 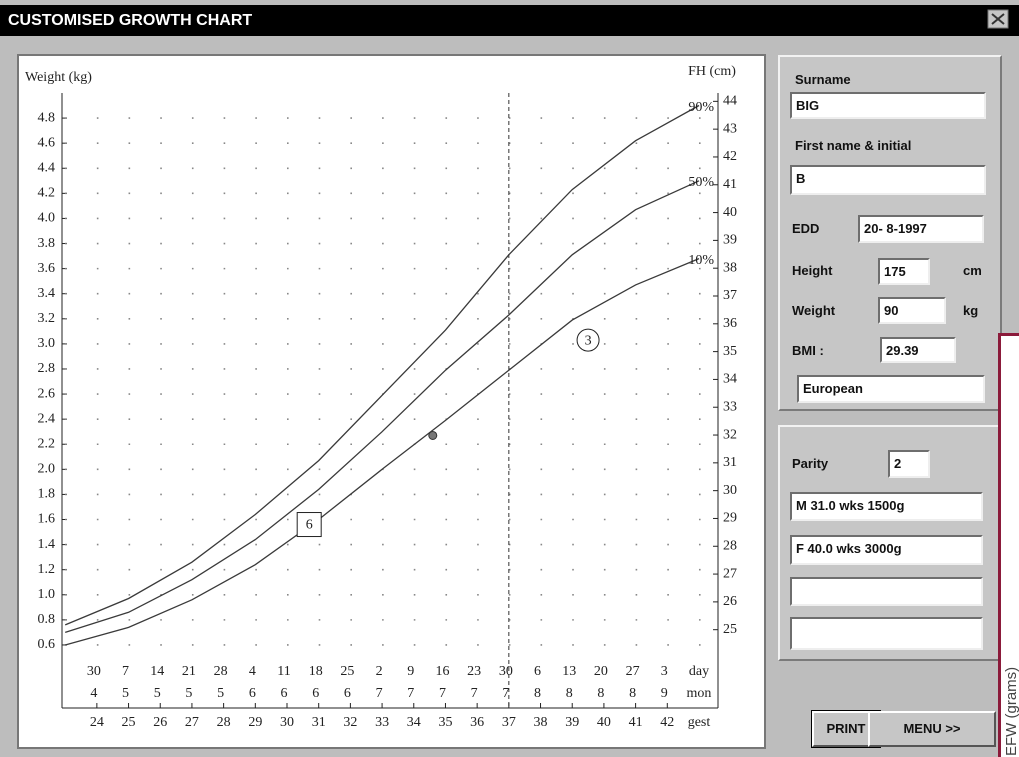 I want to click on annotation-text: 3, so click(x=588, y=340).